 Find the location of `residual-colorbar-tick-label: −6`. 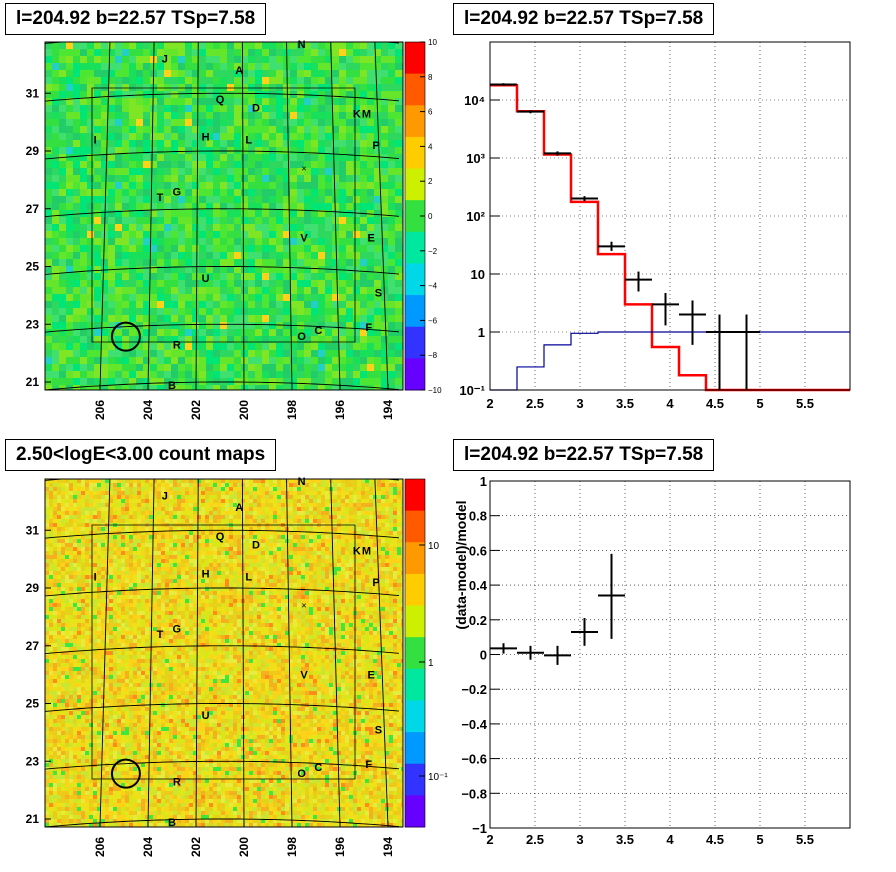

residual-colorbar-tick-label: −6 is located at coordinates (433, 320).